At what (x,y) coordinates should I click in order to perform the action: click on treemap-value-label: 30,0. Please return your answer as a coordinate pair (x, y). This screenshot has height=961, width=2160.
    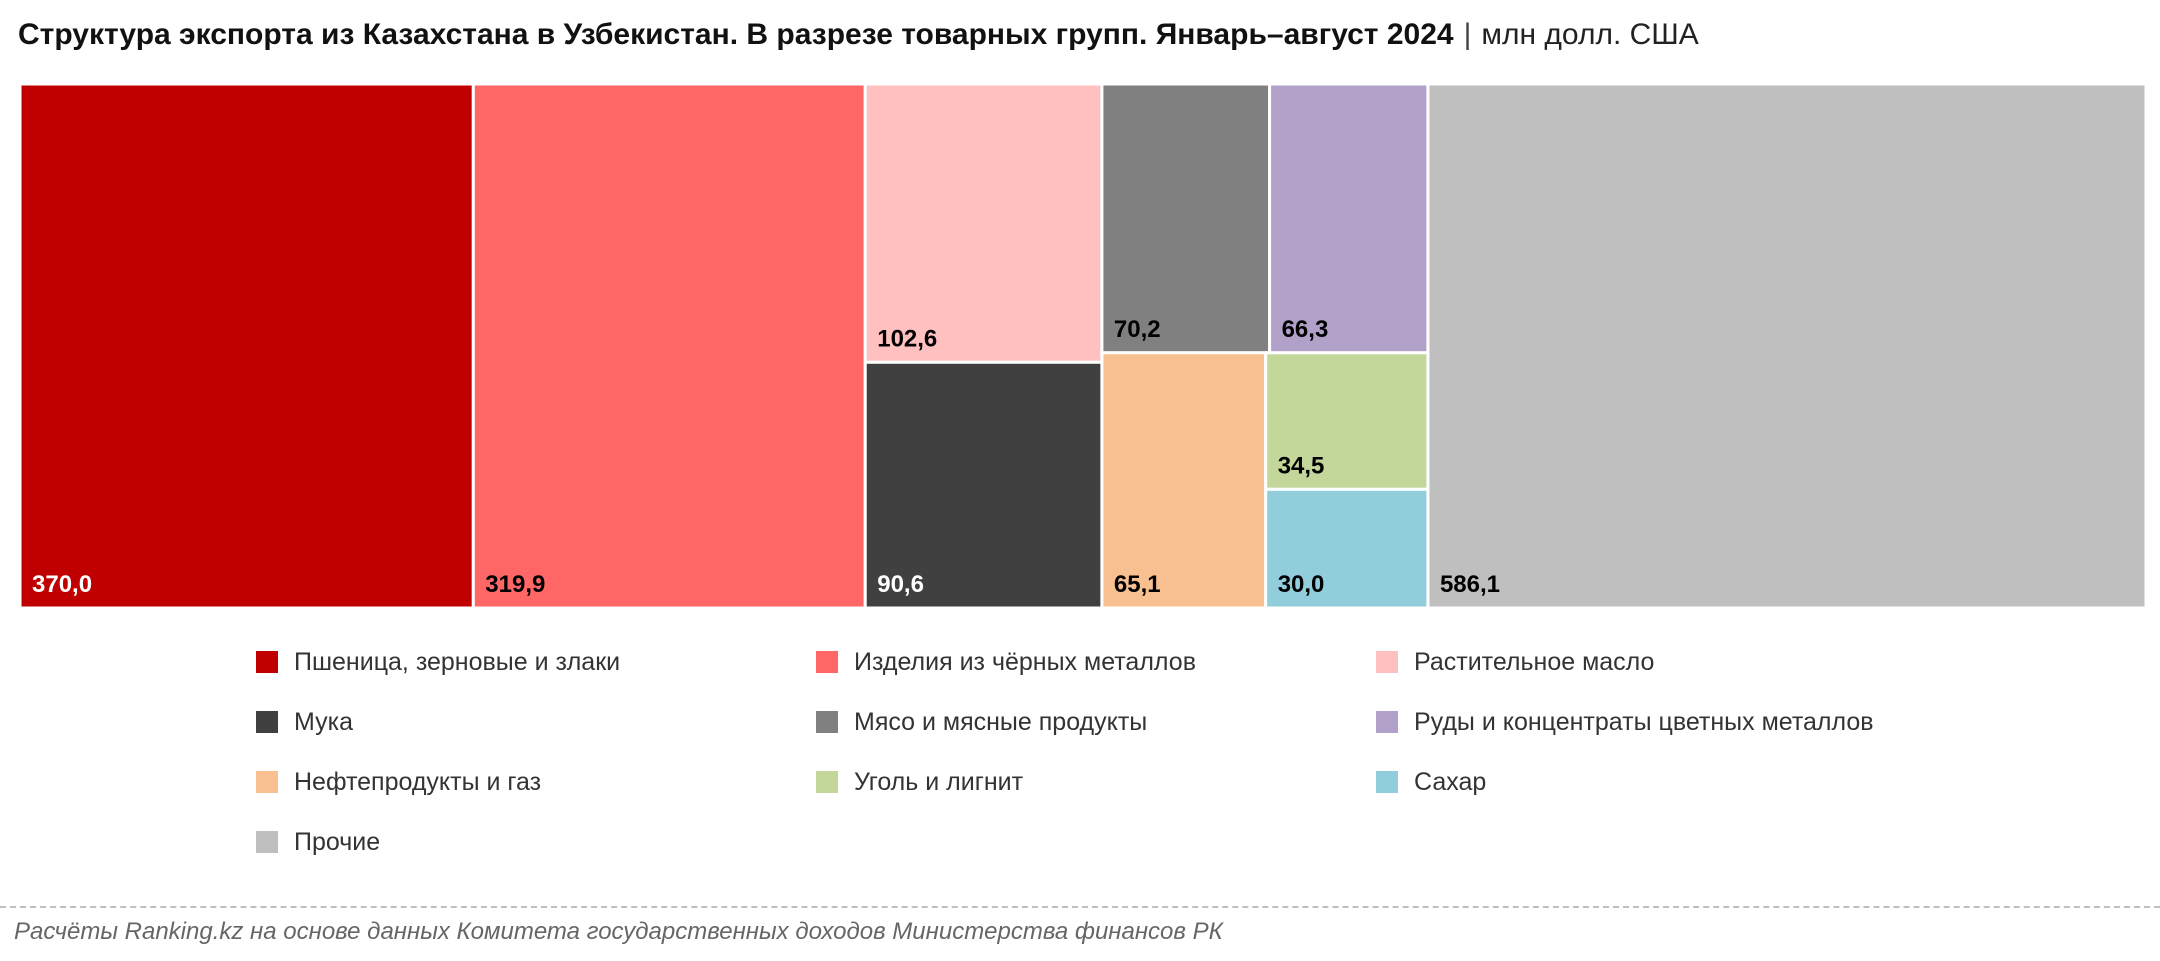
    Looking at the image, I should click on (1301, 584).